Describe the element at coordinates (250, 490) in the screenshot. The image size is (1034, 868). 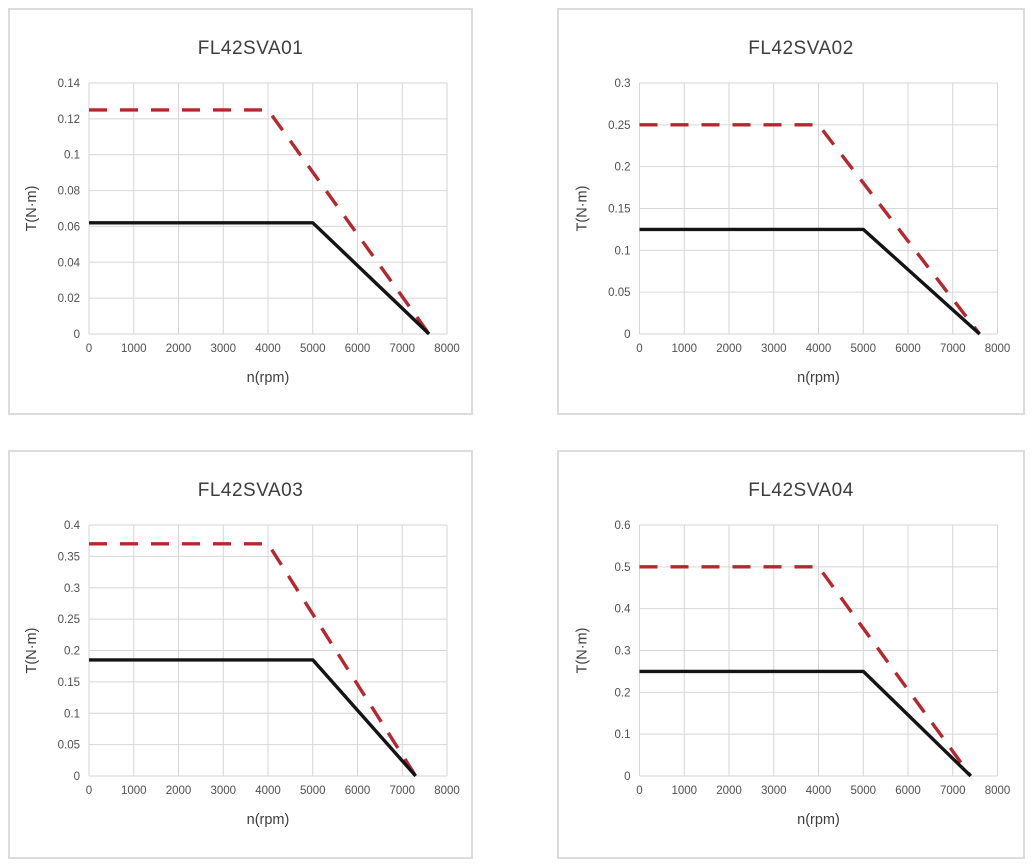
I see `chart-title: FL42SVA03` at that location.